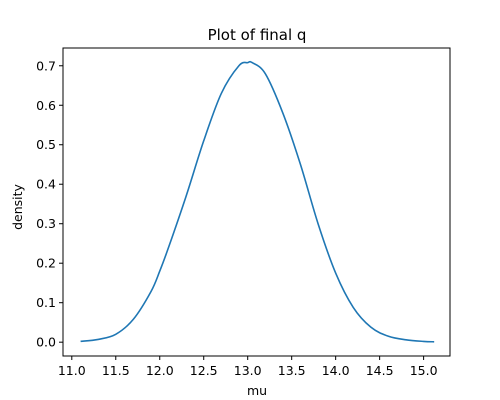 This screenshot has height=400, width=500. What do you see at coordinates (257, 390) in the screenshot?
I see `x-axis-label: mu` at bounding box center [257, 390].